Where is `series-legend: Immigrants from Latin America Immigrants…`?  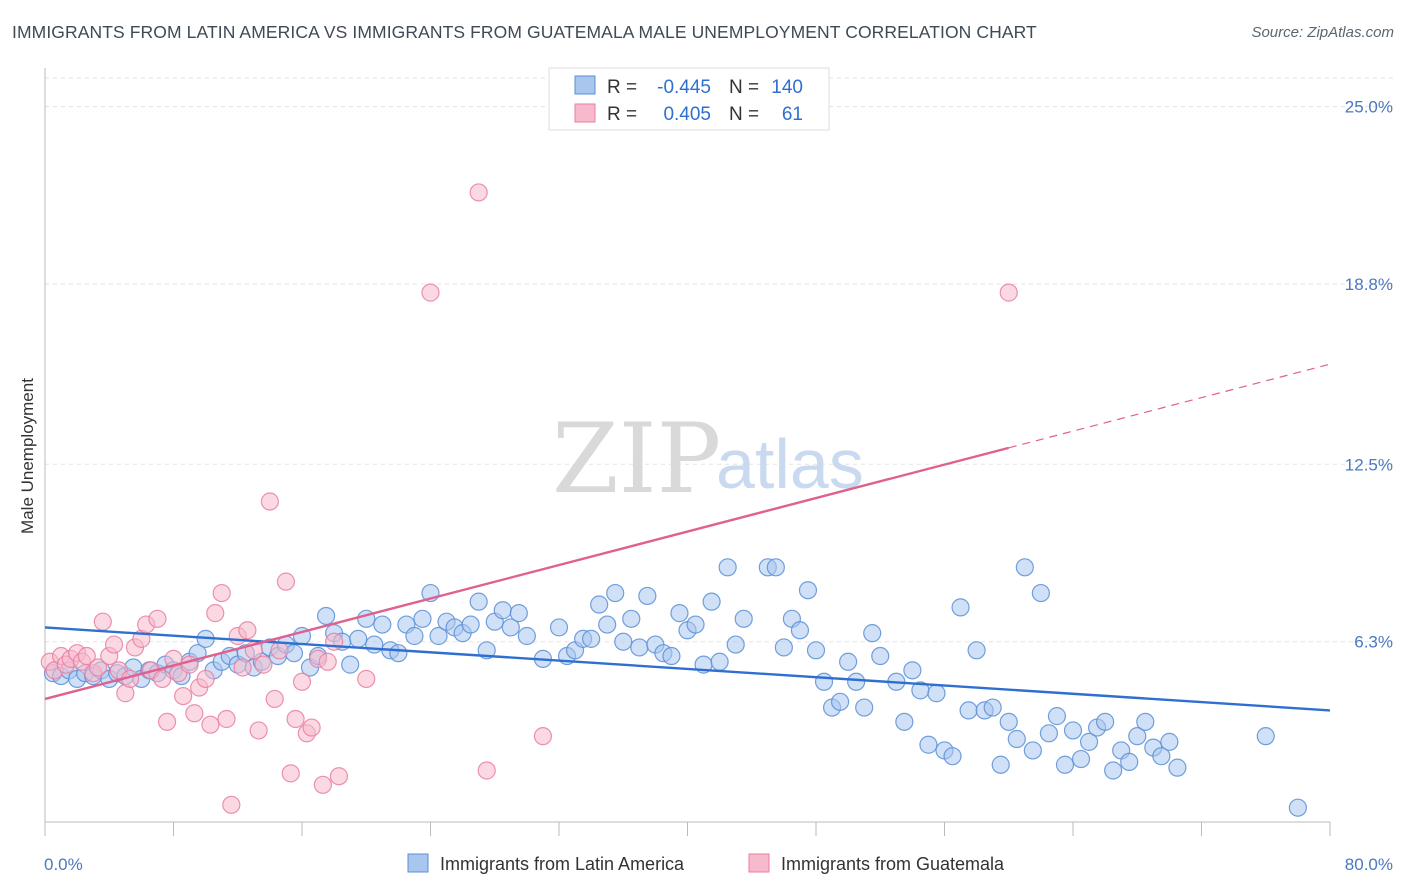 series-legend: Immigrants from Latin America Immigrants… is located at coordinates (706, 863).